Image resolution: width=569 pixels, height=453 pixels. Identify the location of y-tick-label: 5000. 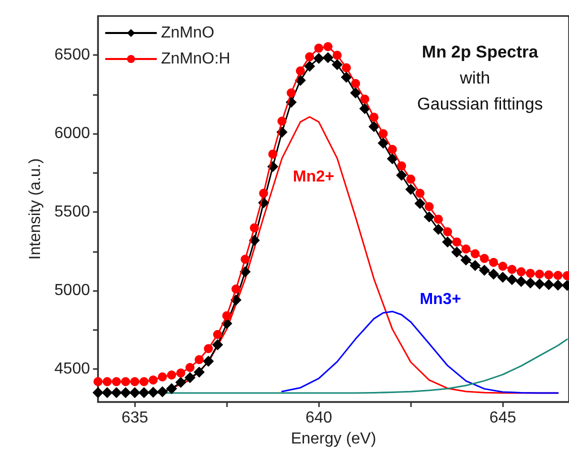
(72, 291).